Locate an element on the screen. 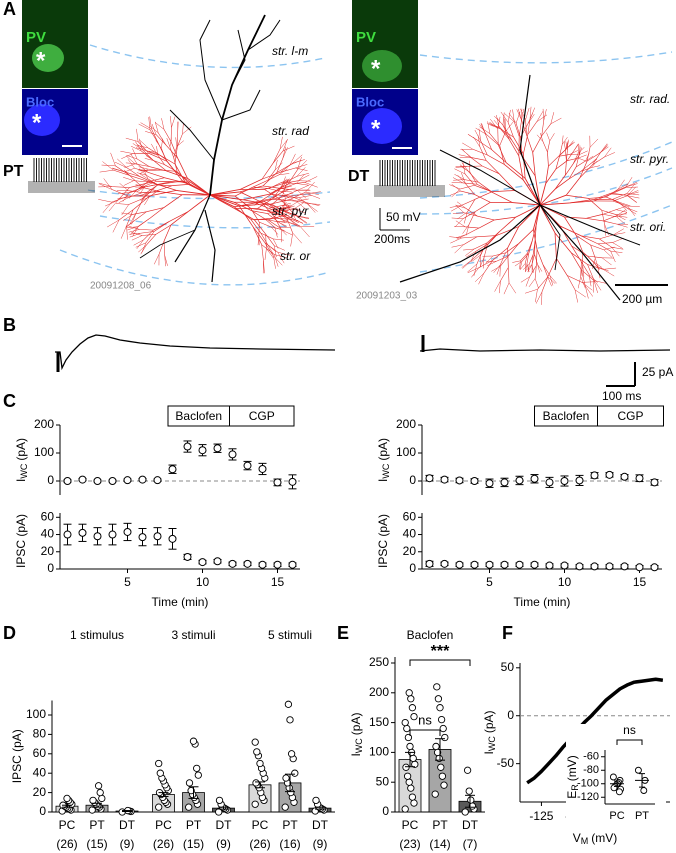 This screenshot has height=853, width=676. scale-label: 100 ms is located at coordinates (621, 396).